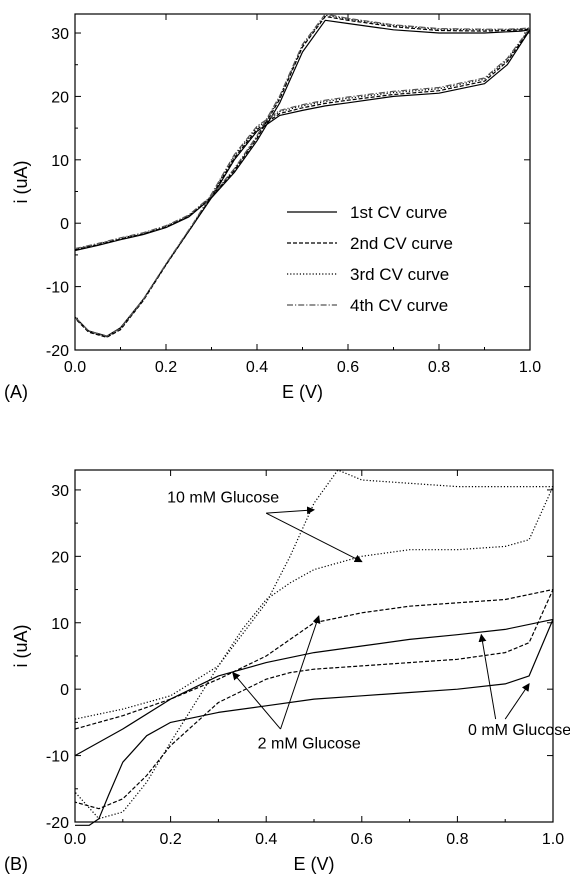  Describe the element at coordinates (519, 730) in the screenshot. I see `annotation-label-3: 0 mM Glucose` at that location.